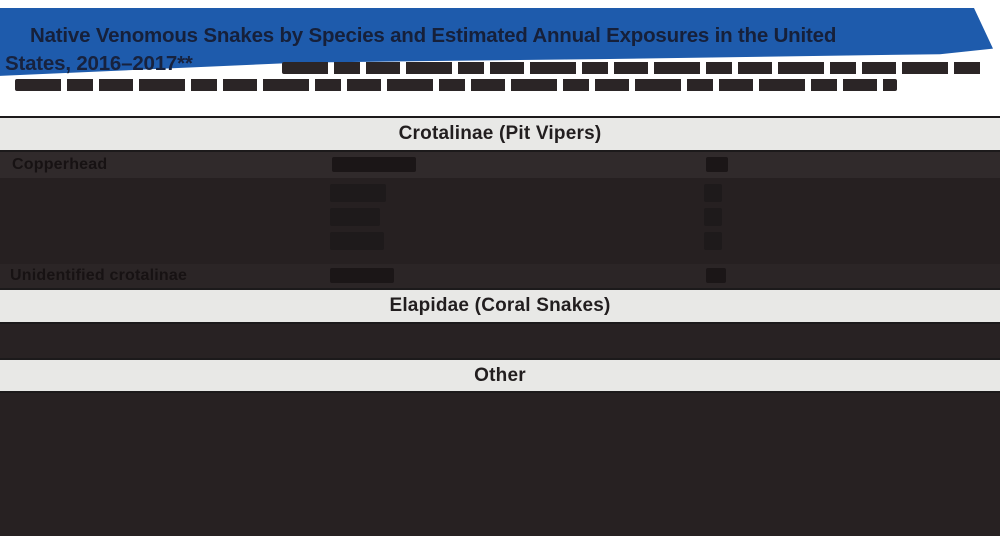 The image size is (1000, 536). Describe the element at coordinates (99, 275) in the screenshot. I see `crotalinae-last-row-label: Unidentified crotalinae` at that location.